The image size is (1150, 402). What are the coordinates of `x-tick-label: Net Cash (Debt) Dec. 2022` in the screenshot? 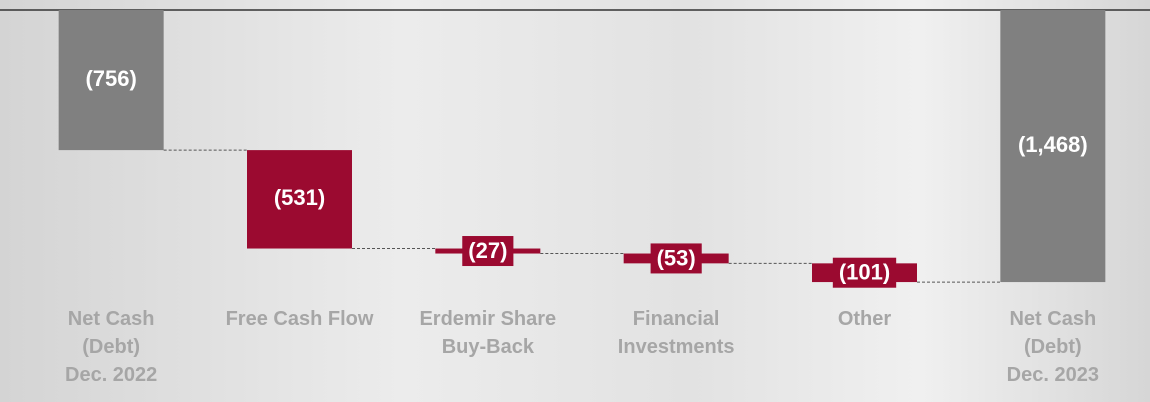 It's located at (111, 347).